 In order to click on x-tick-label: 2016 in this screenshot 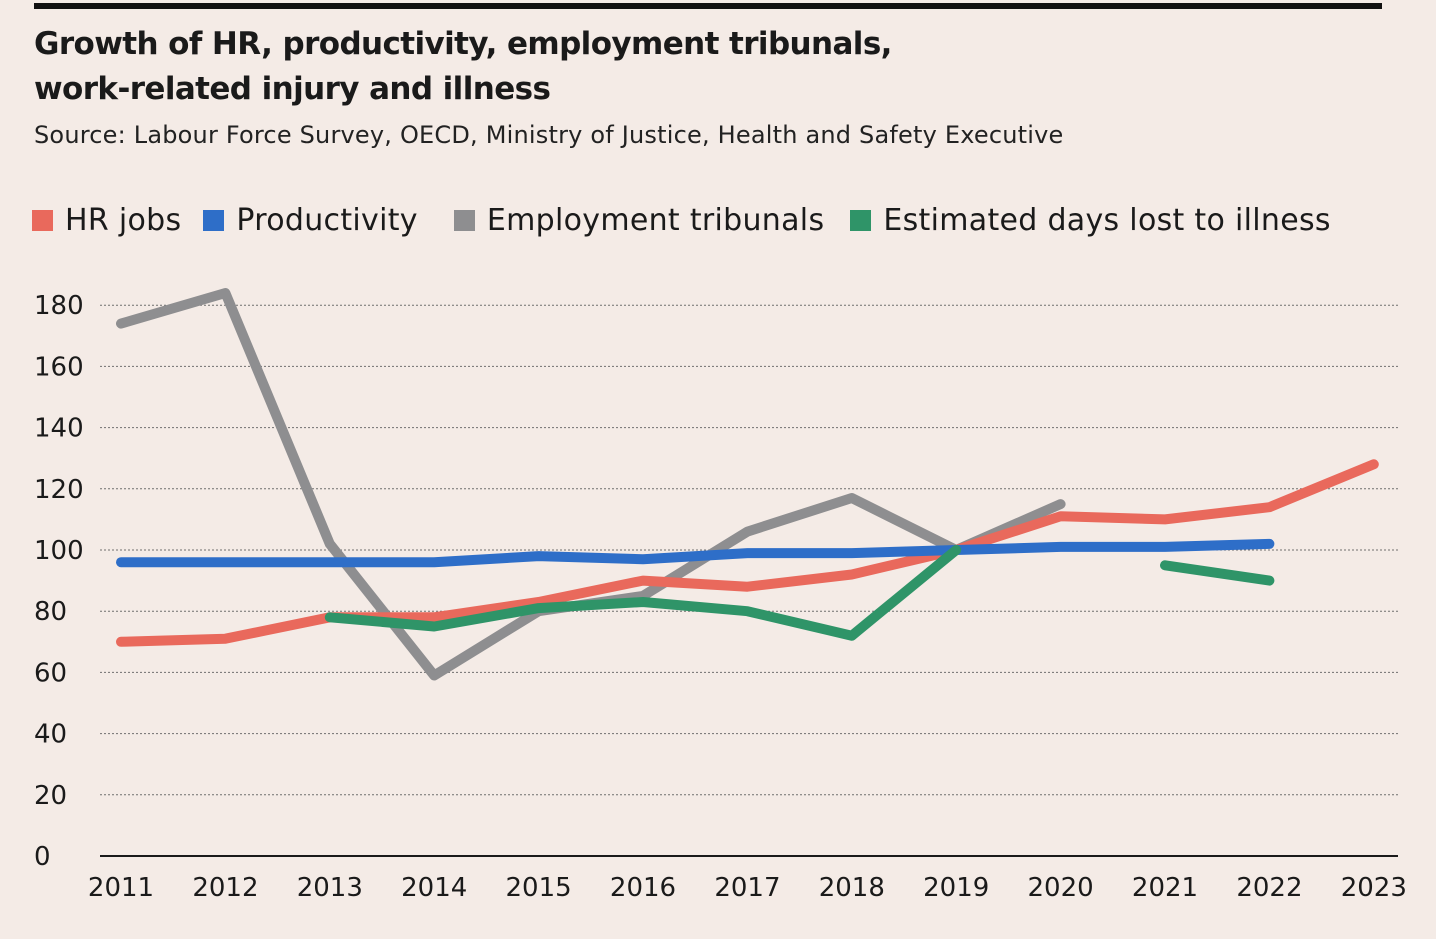, I will do `click(643, 888)`.